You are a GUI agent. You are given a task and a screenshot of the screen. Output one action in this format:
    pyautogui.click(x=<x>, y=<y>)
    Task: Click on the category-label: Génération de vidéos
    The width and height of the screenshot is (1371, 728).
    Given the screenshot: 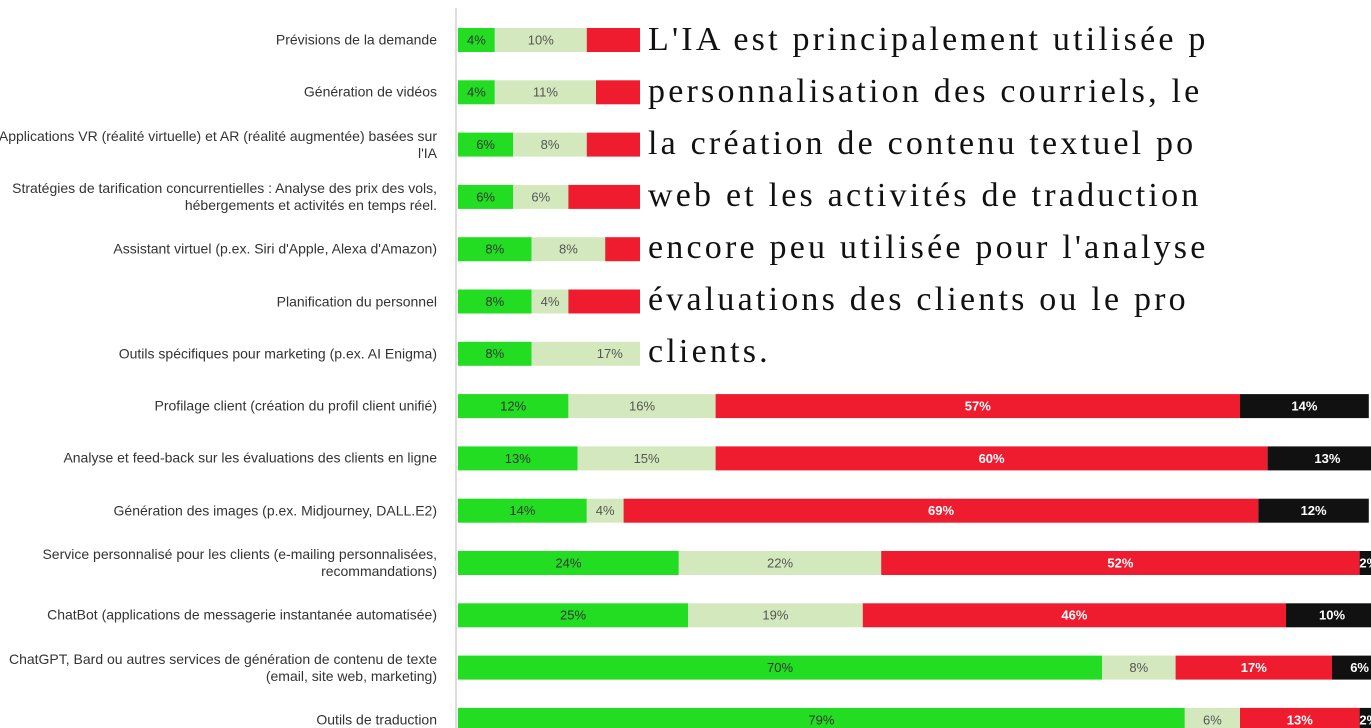 What is the action you would take?
    pyautogui.click(x=370, y=91)
    